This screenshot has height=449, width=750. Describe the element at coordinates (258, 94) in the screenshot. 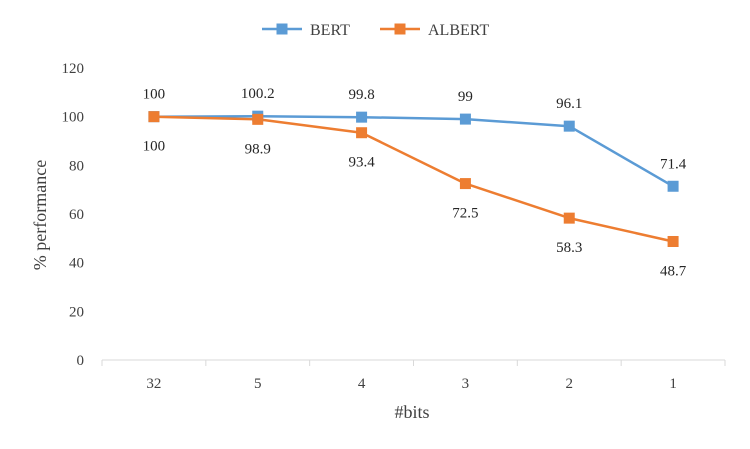

I see `bert-data-label: 100.2` at that location.